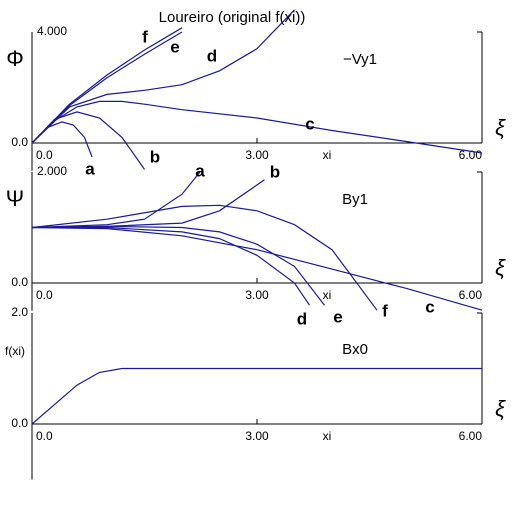  I want to click on y-axis-label: f(xi), so click(15, 351).